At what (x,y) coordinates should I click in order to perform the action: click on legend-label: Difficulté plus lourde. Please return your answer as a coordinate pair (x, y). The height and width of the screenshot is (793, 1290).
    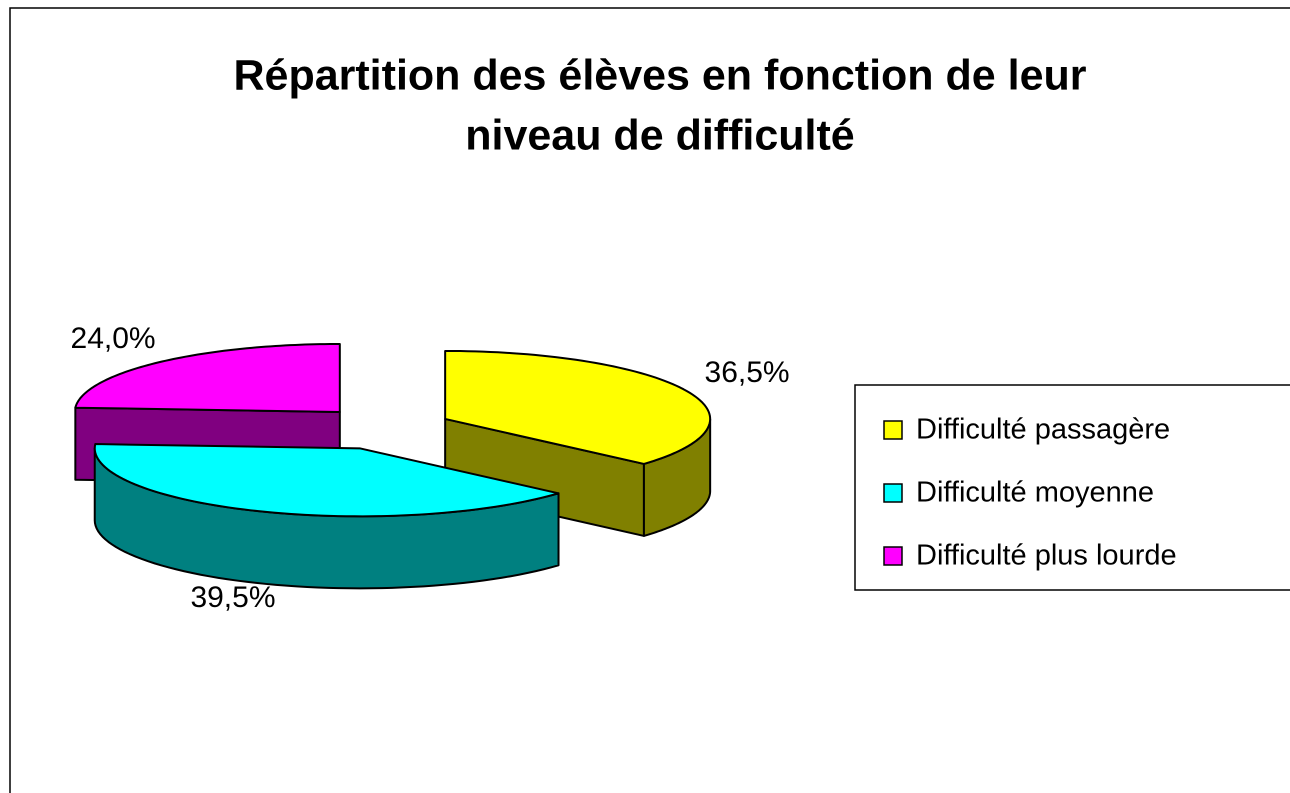
    Looking at the image, I should click on (1046, 556).